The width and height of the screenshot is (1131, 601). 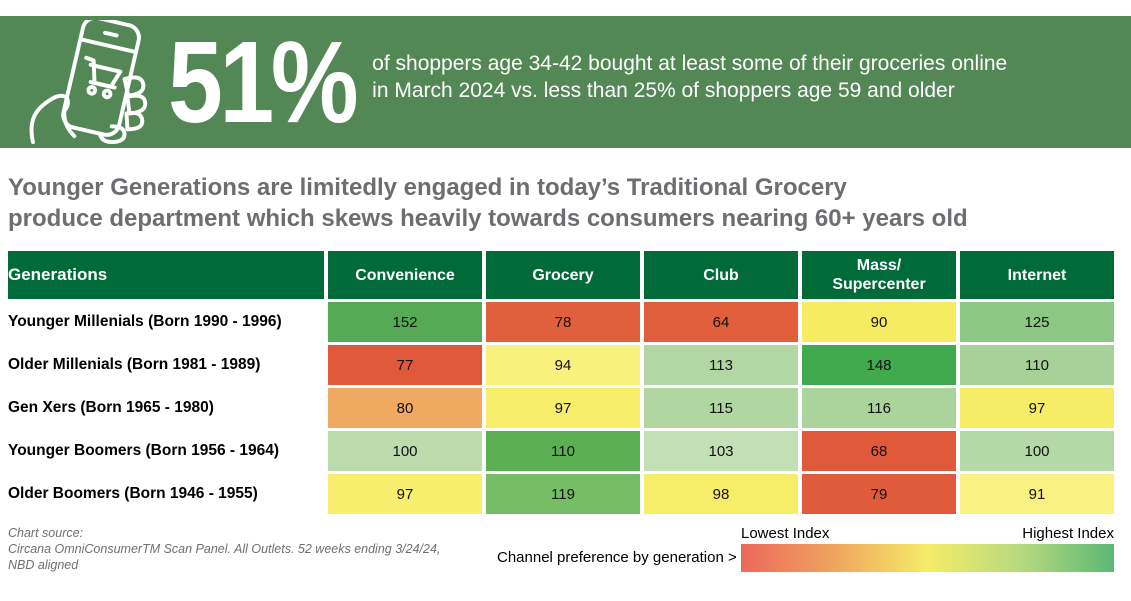 What do you see at coordinates (166, 451) in the screenshot?
I see `generation-label: Younger Boomers (Born 1956 - 1964)` at bounding box center [166, 451].